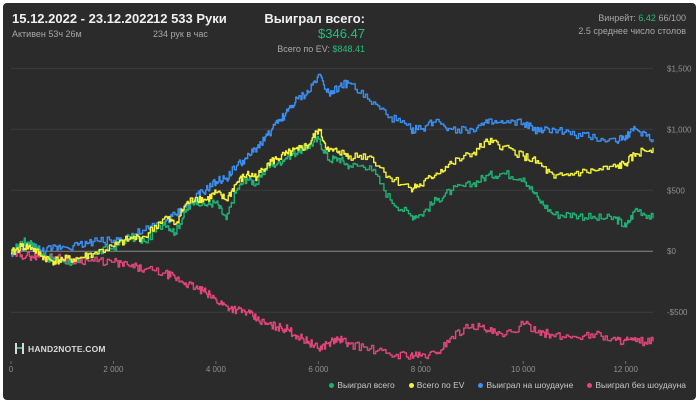  I want to click on y-tick-label: -$500, so click(677, 312).